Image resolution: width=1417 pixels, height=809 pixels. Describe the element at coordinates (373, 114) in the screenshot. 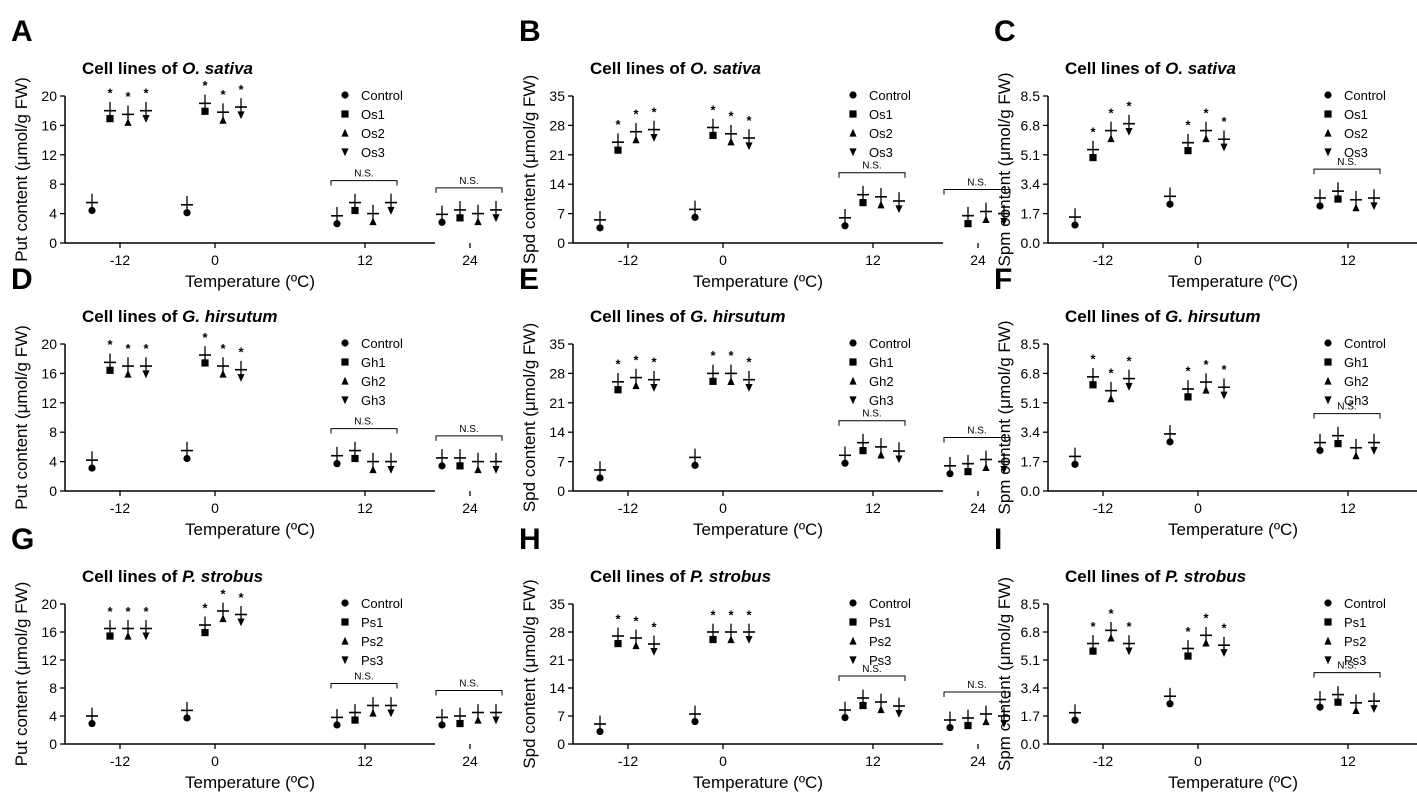

I see `legend-label: Os1` at that location.